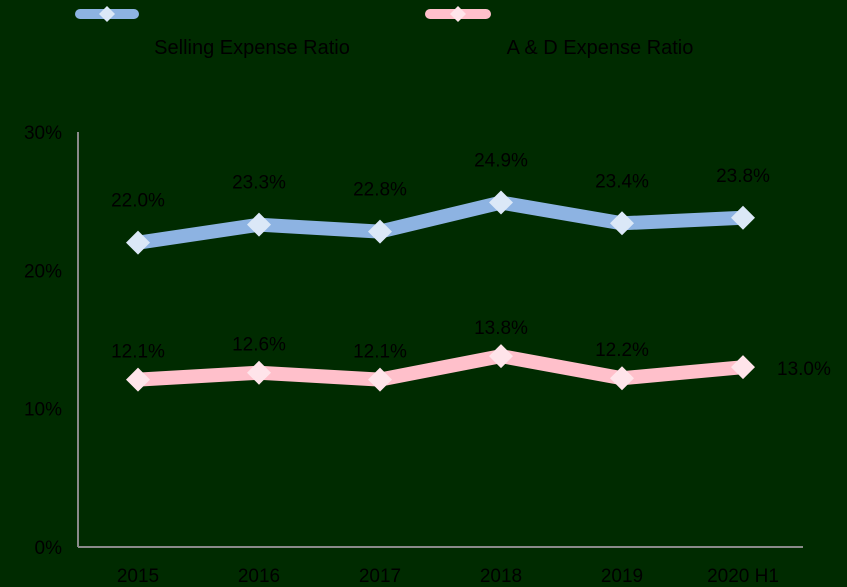  Describe the element at coordinates (259, 183) in the screenshot. I see `data-label: 23.3%` at that location.